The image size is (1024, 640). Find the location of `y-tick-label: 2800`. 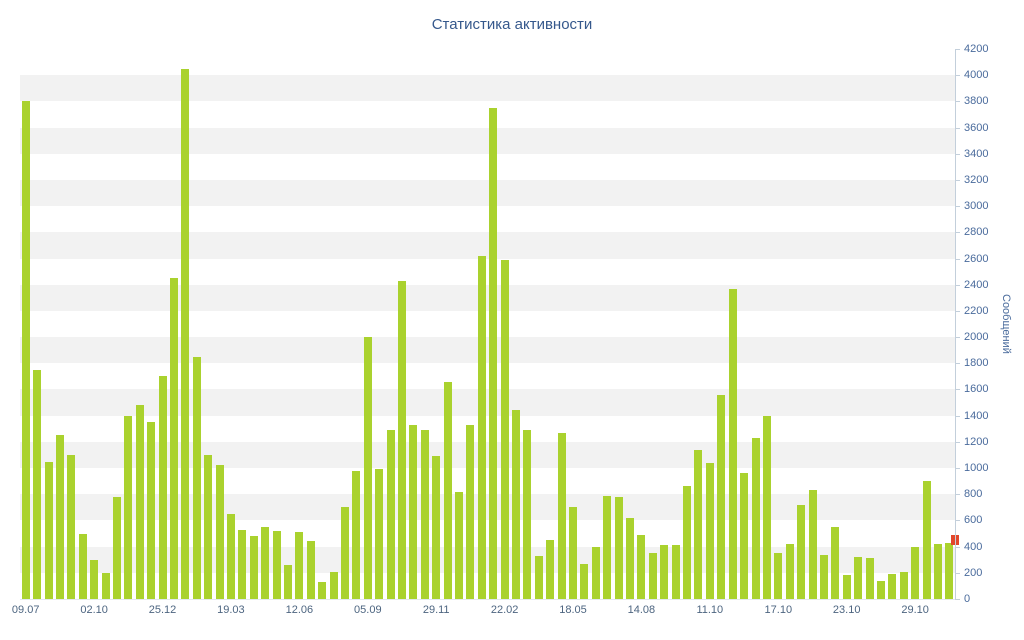

y-tick-label: 2800 is located at coordinates (976, 232).